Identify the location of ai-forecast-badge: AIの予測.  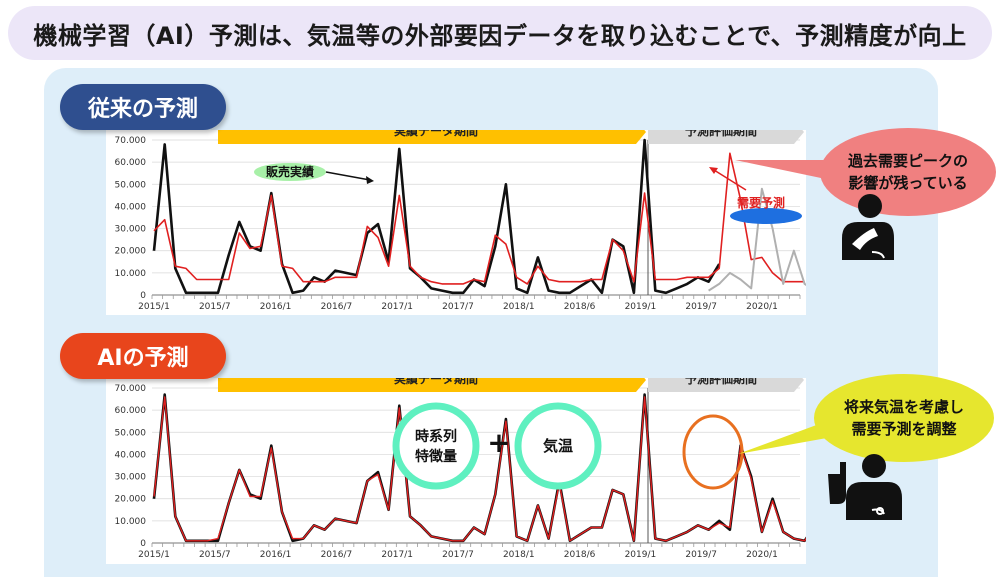
(143, 356).